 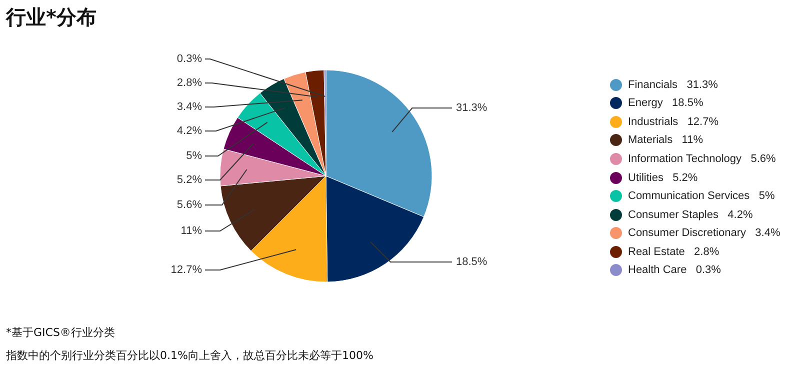 I want to click on data-label: 0.3%, so click(x=189, y=59).